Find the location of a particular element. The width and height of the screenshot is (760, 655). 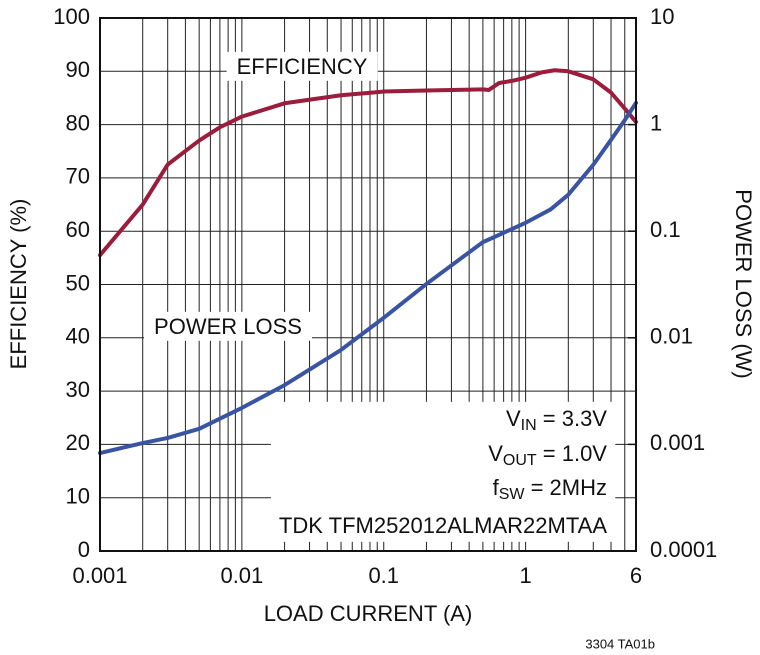

y-tick-label: 20 is located at coordinates (78, 442).